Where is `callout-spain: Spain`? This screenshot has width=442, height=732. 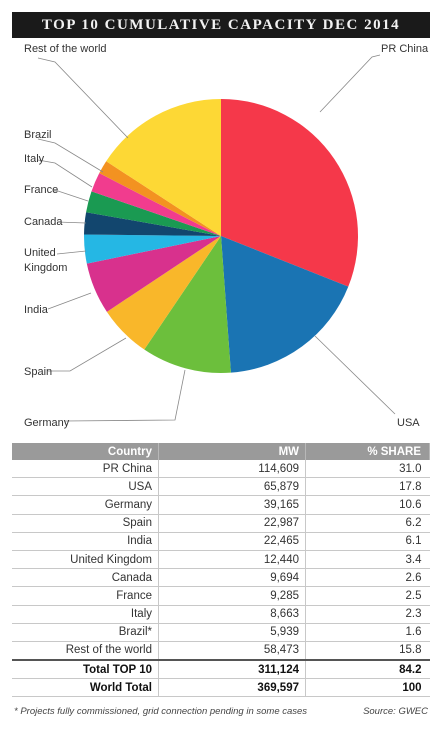 callout-spain: Spain is located at coordinates (38, 372).